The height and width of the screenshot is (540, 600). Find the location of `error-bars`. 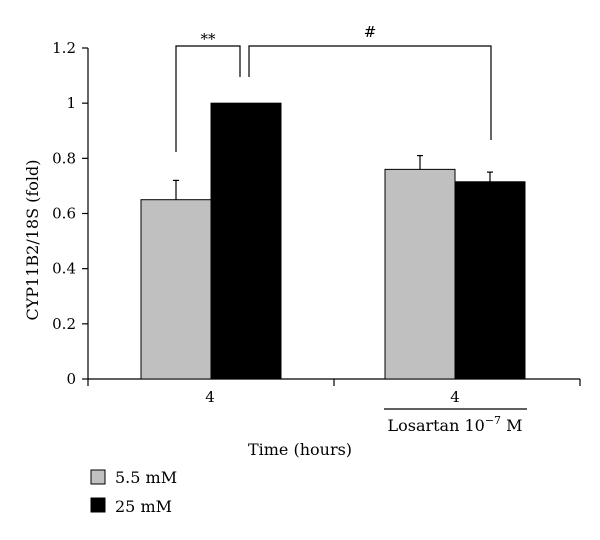

error-bars is located at coordinates (333, 177).